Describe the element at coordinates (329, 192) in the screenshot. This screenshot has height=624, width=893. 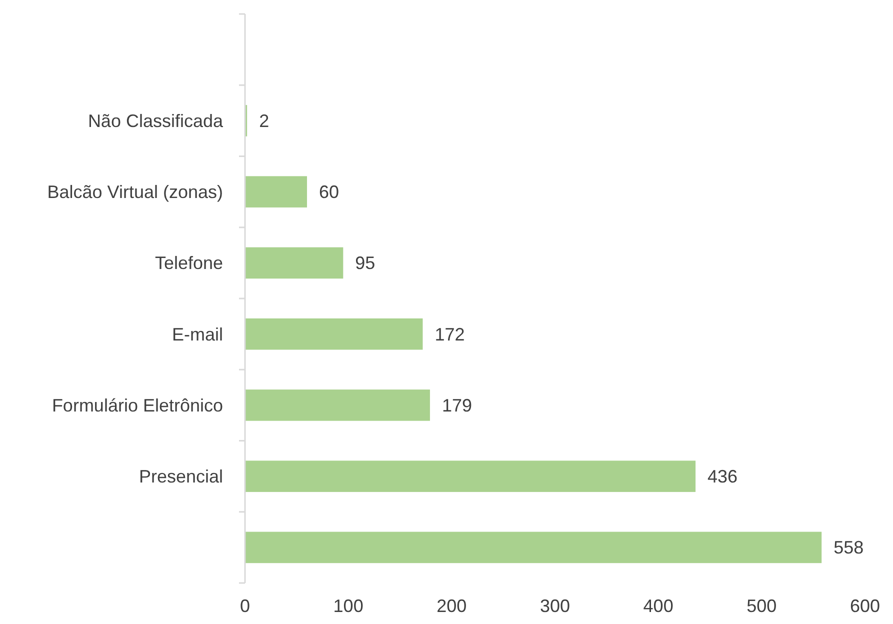
I see `data-label: 60` at that location.